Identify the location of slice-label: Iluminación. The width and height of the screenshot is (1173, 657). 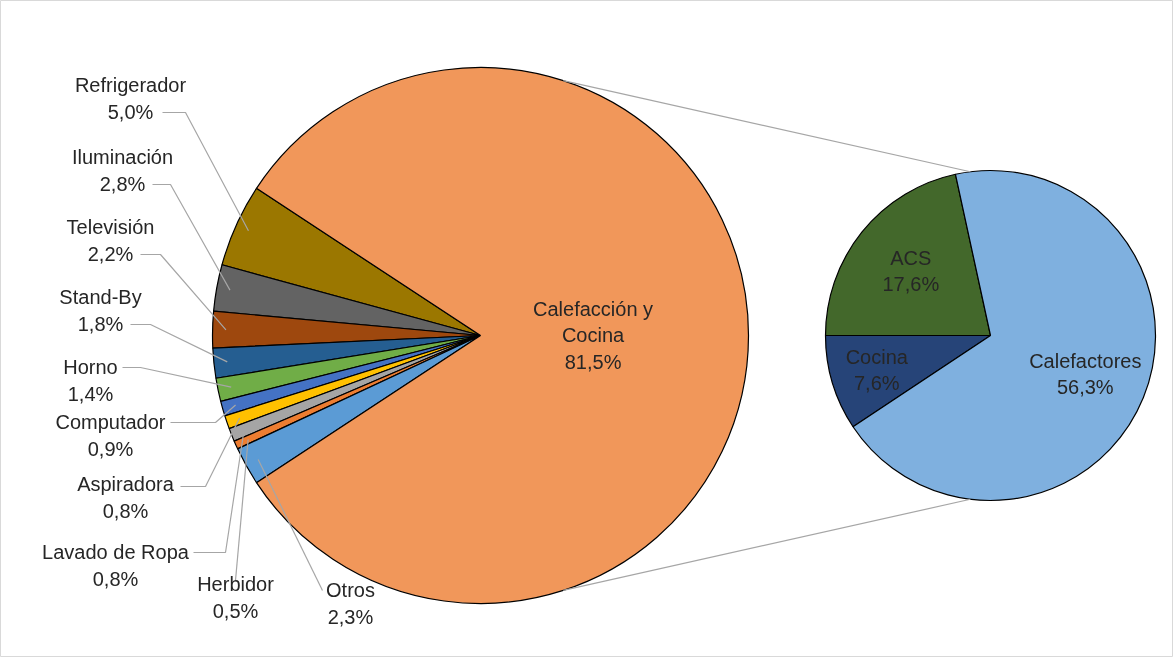
(122, 157).